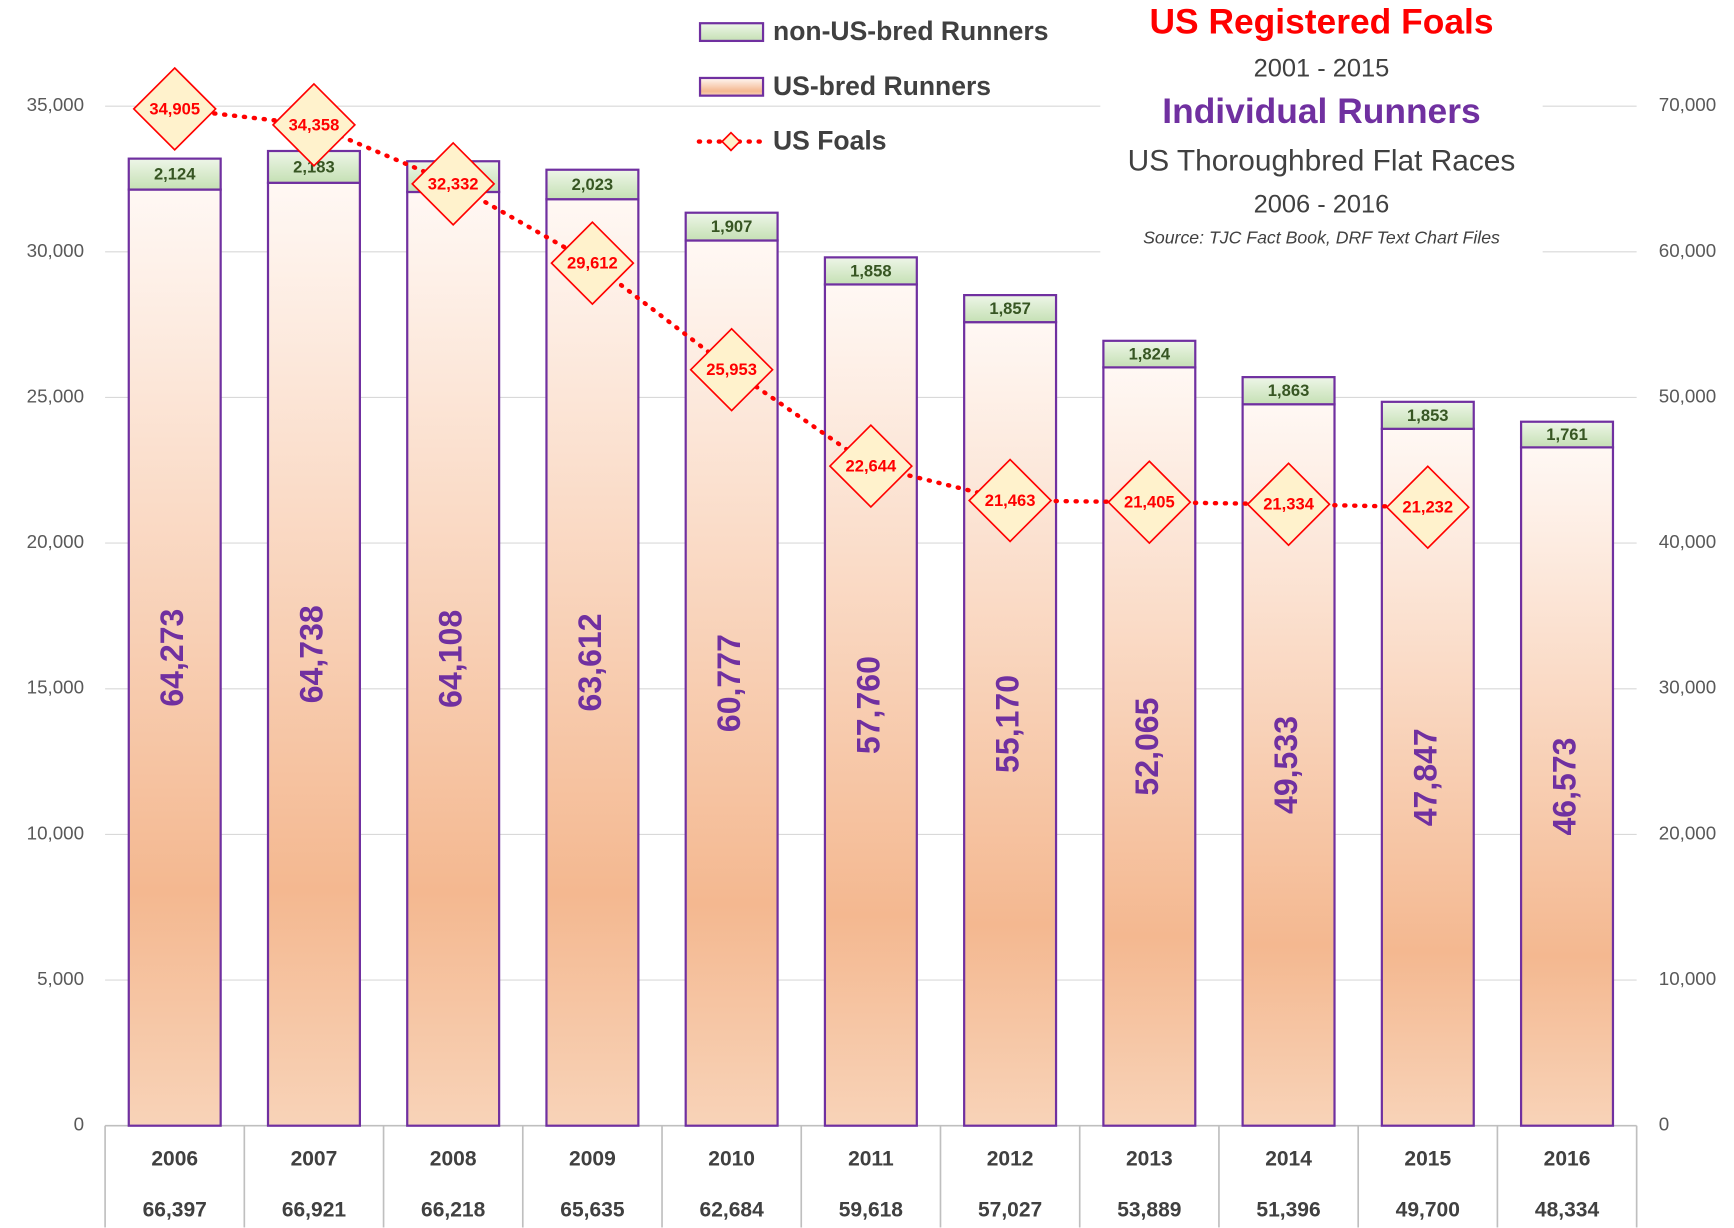 The image size is (1734, 1228). I want to click on bar-value-label: 1,824, so click(1150, 354).